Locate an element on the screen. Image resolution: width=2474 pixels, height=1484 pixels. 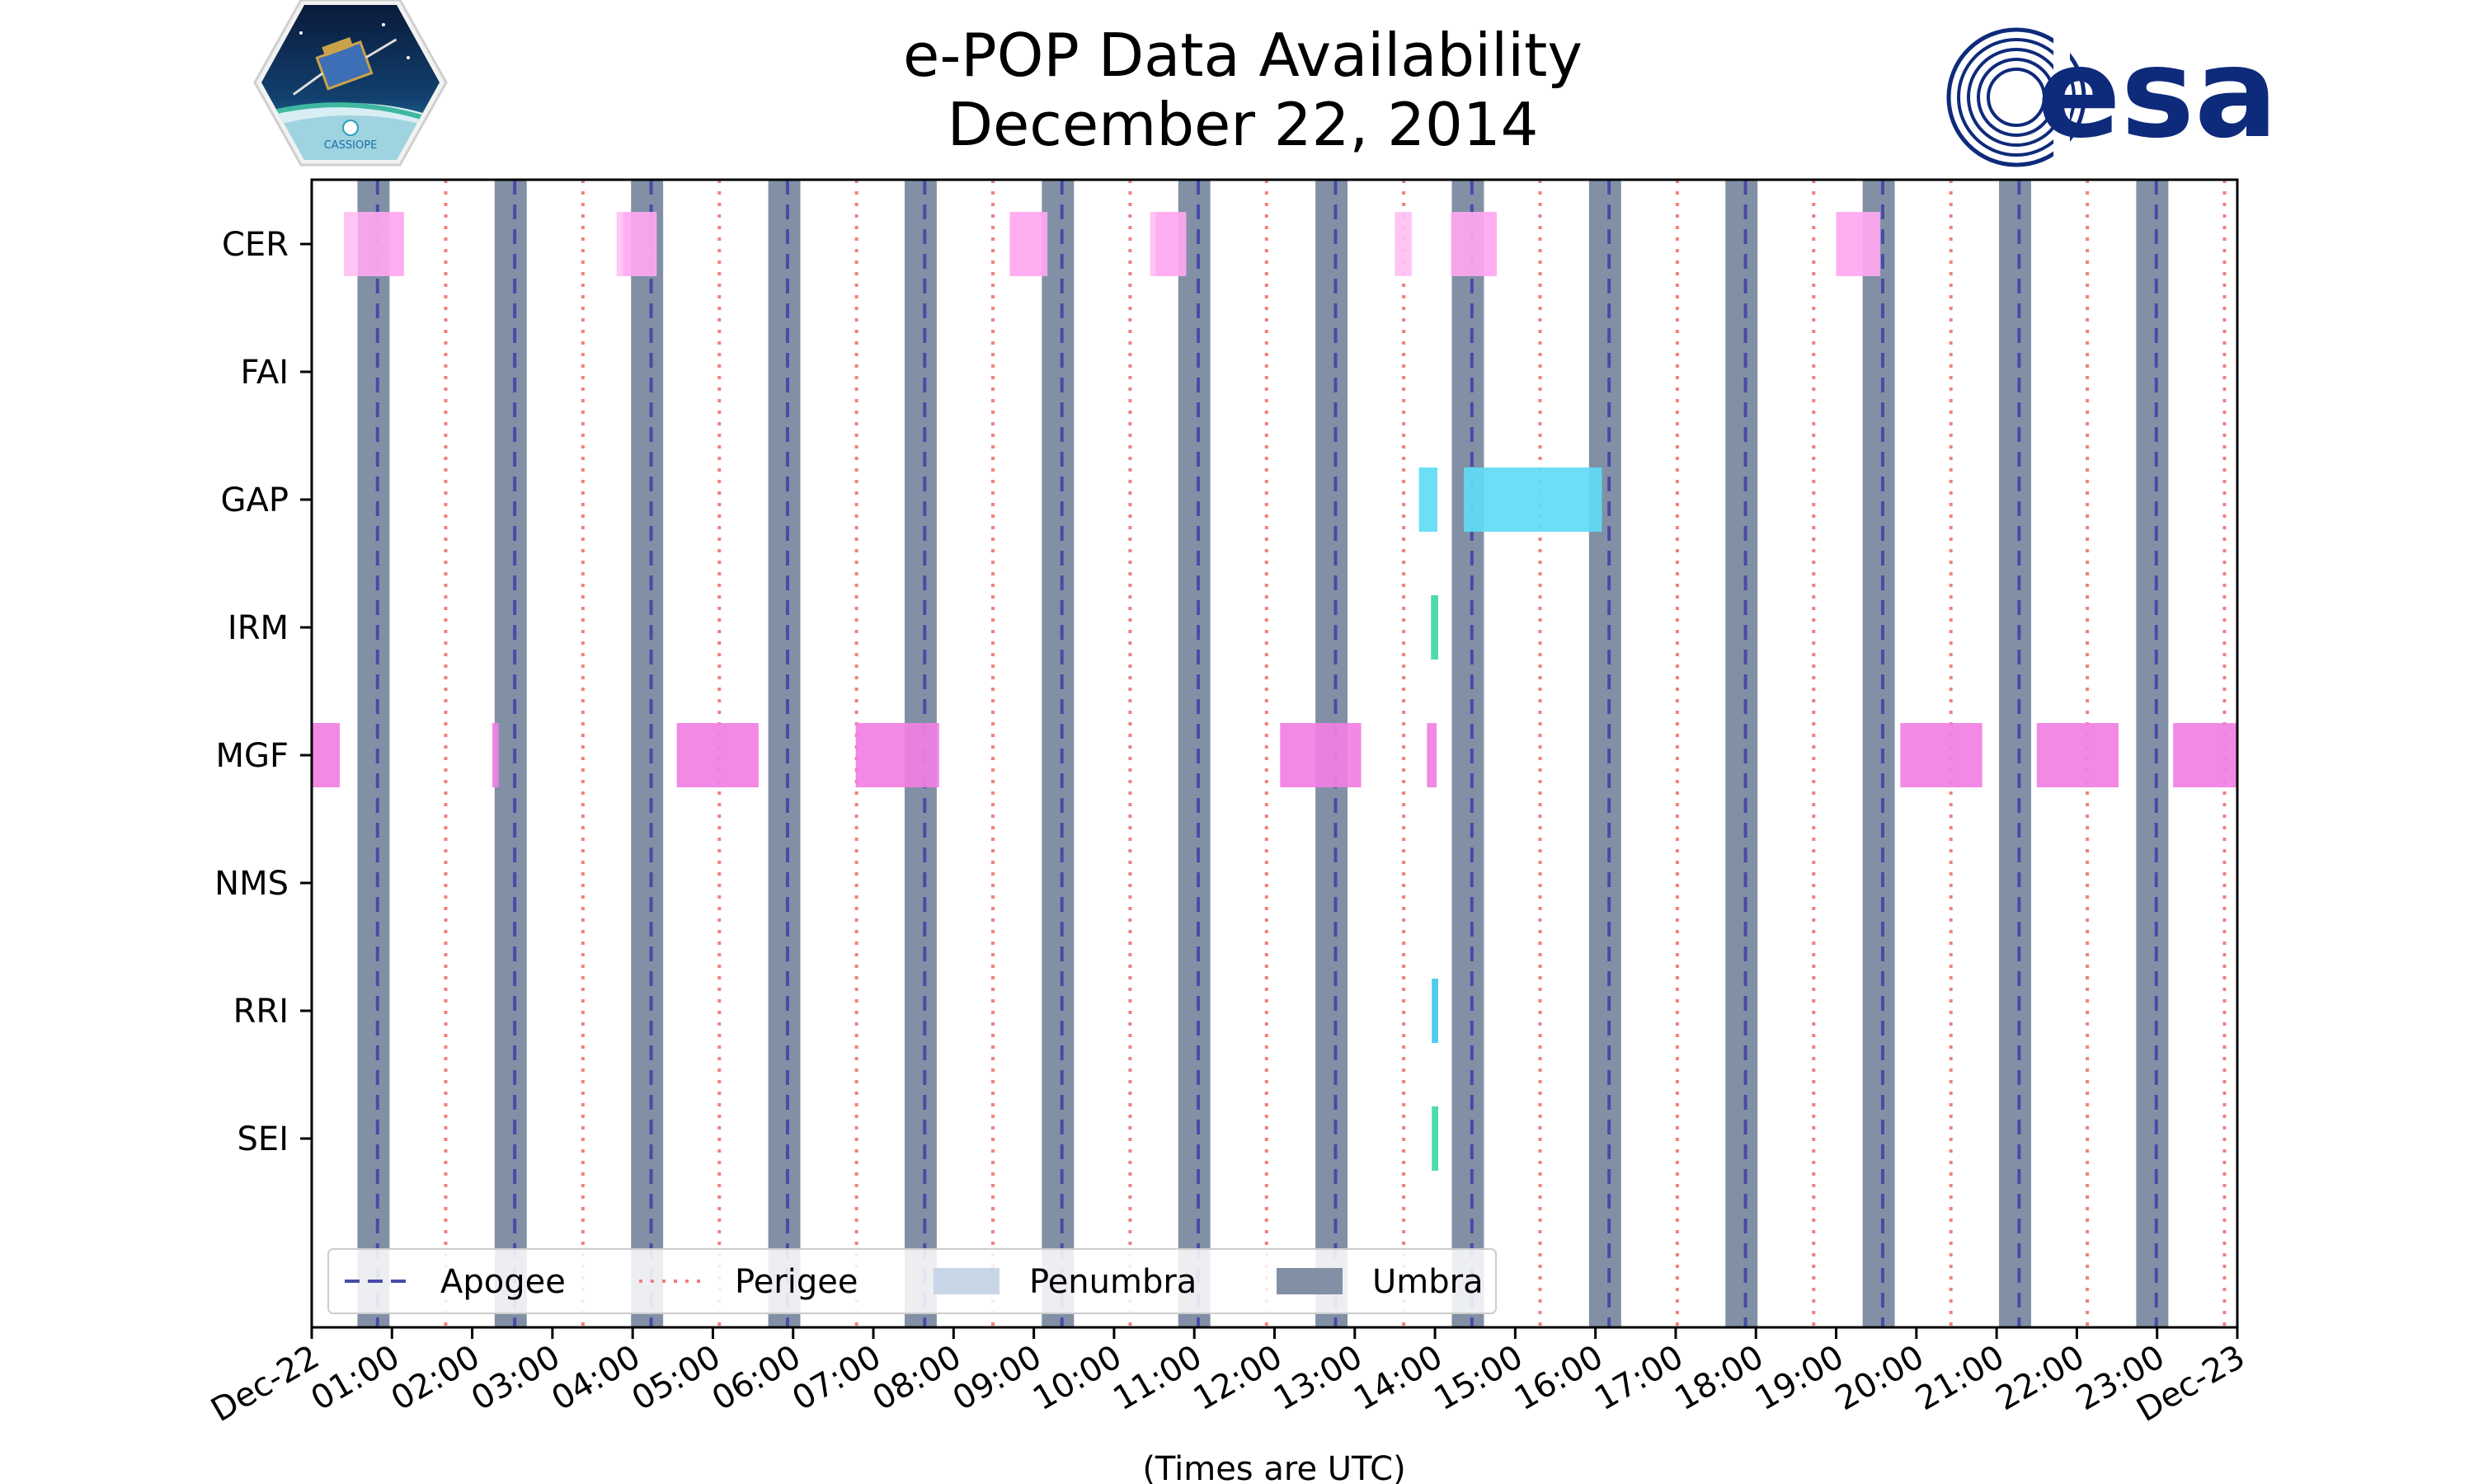
ytick-label-gap: GAP is located at coordinates (255, 500).